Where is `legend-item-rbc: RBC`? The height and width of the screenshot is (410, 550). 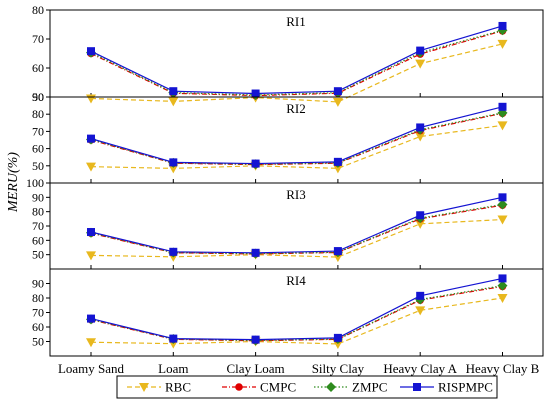 legend-item-rbc: RBC is located at coordinates (159, 387).